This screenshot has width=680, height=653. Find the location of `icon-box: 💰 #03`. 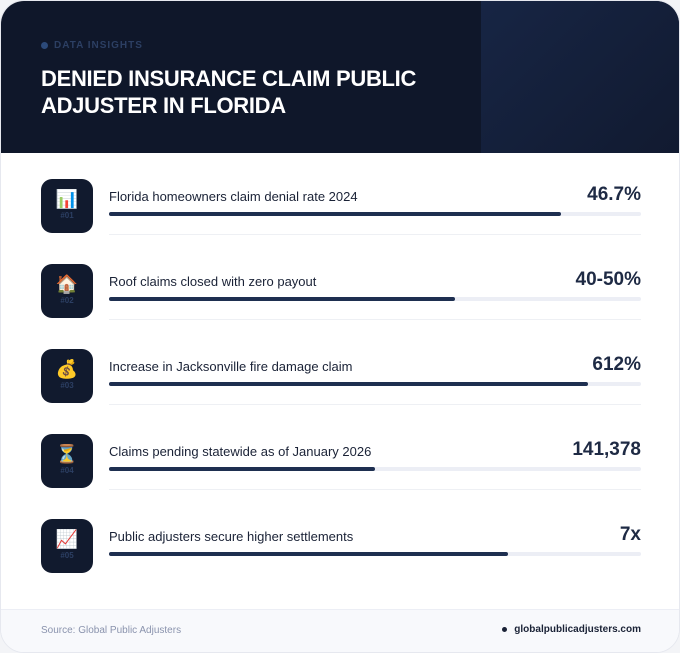

icon-box: 💰 #03 is located at coordinates (67, 376).